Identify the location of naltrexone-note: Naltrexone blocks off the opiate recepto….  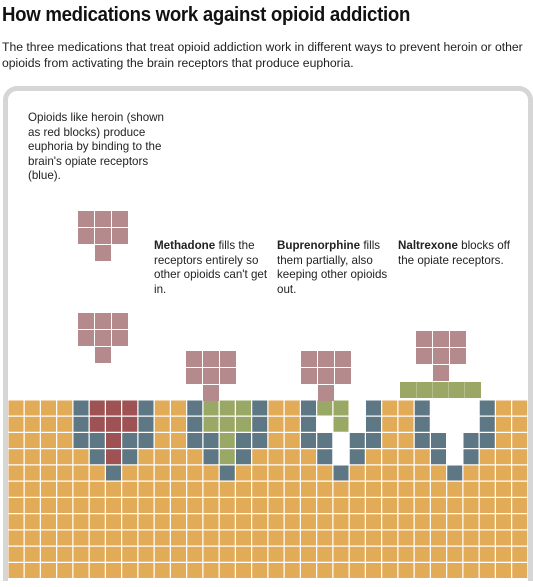
(457, 253).